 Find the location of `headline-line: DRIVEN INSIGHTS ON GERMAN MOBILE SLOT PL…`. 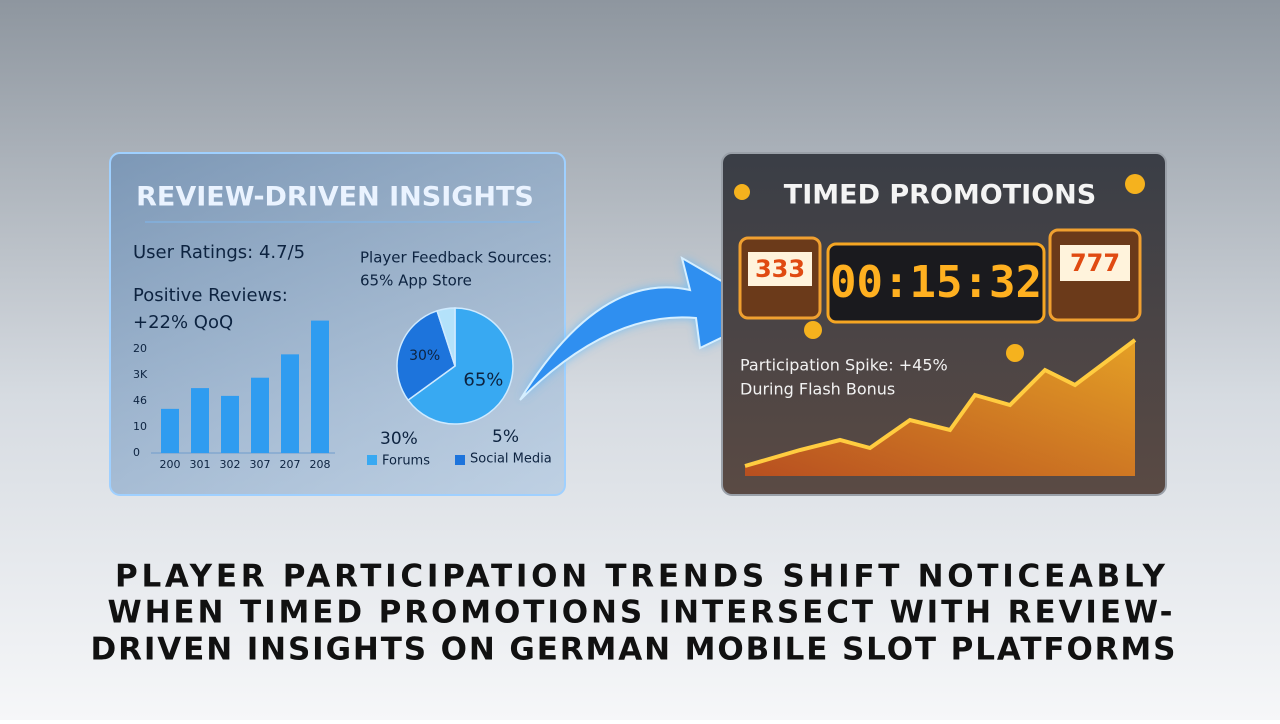

headline-line: DRIVEN INSIGHTS ON GERMAN MOBILE SLOT PL… is located at coordinates (633, 650).